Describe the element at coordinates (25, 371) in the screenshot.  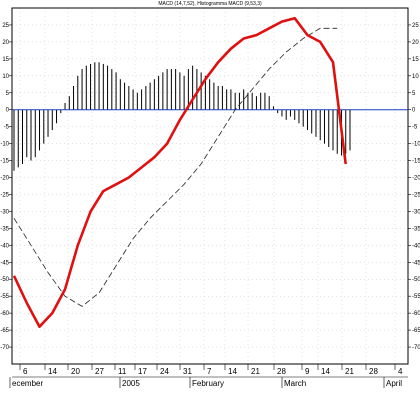
I see `x-tick-label: 6` at that location.